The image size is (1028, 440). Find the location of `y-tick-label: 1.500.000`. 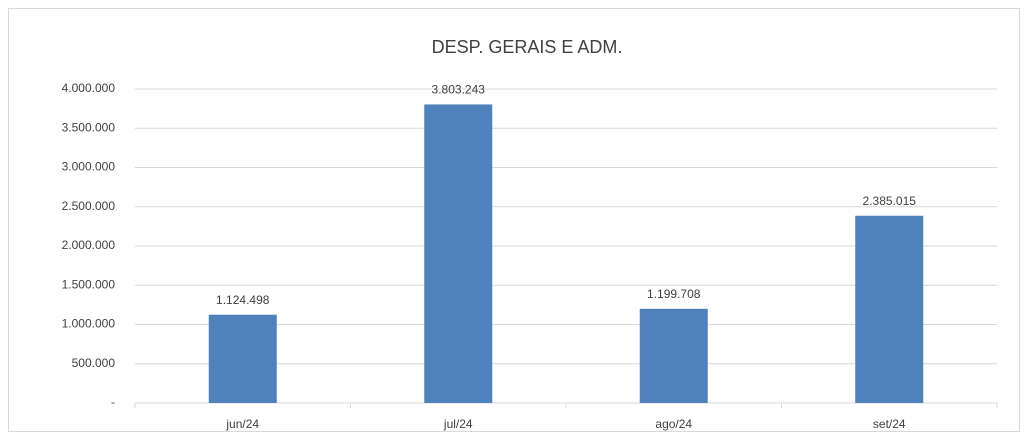

y-tick-label: 1.500.000 is located at coordinates (89, 284).